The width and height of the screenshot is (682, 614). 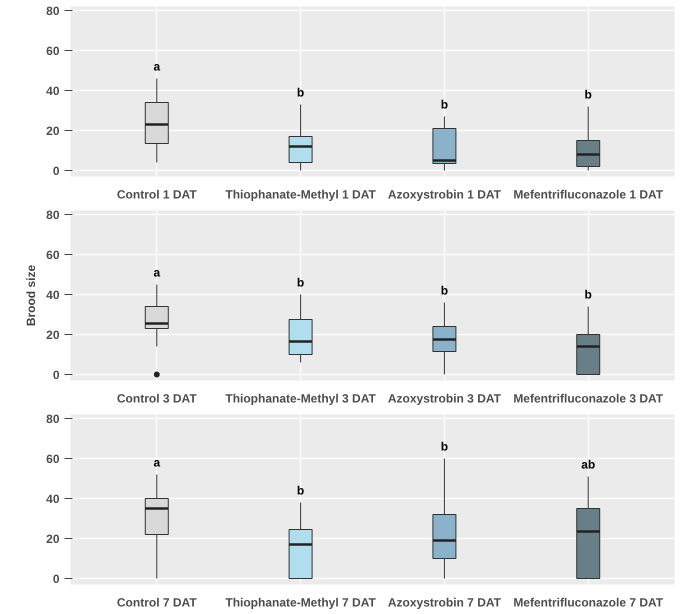 I want to click on x-tick-label: Thiophanate-Methyl 3 DAT, so click(x=300, y=399).